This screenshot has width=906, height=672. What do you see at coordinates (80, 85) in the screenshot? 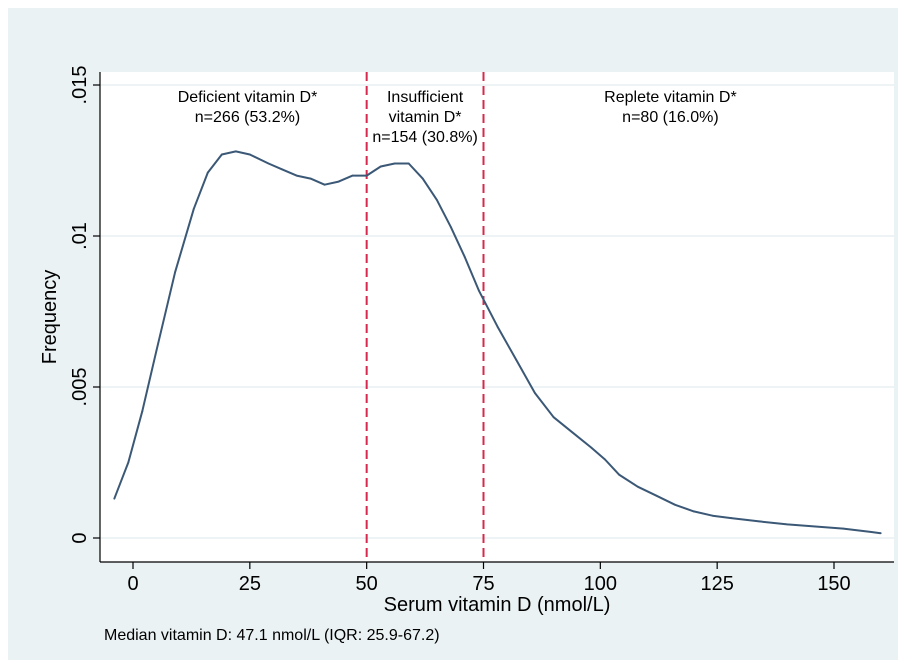
I see `y-tick-label: .015` at bounding box center [80, 85].